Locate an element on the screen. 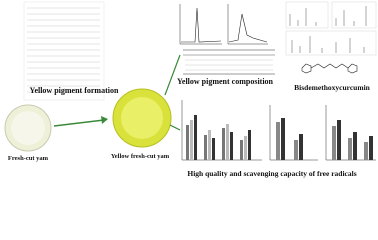 Image resolution: width=378 pixels, height=240 pixels. arrow is located at coordinates (79, 123).